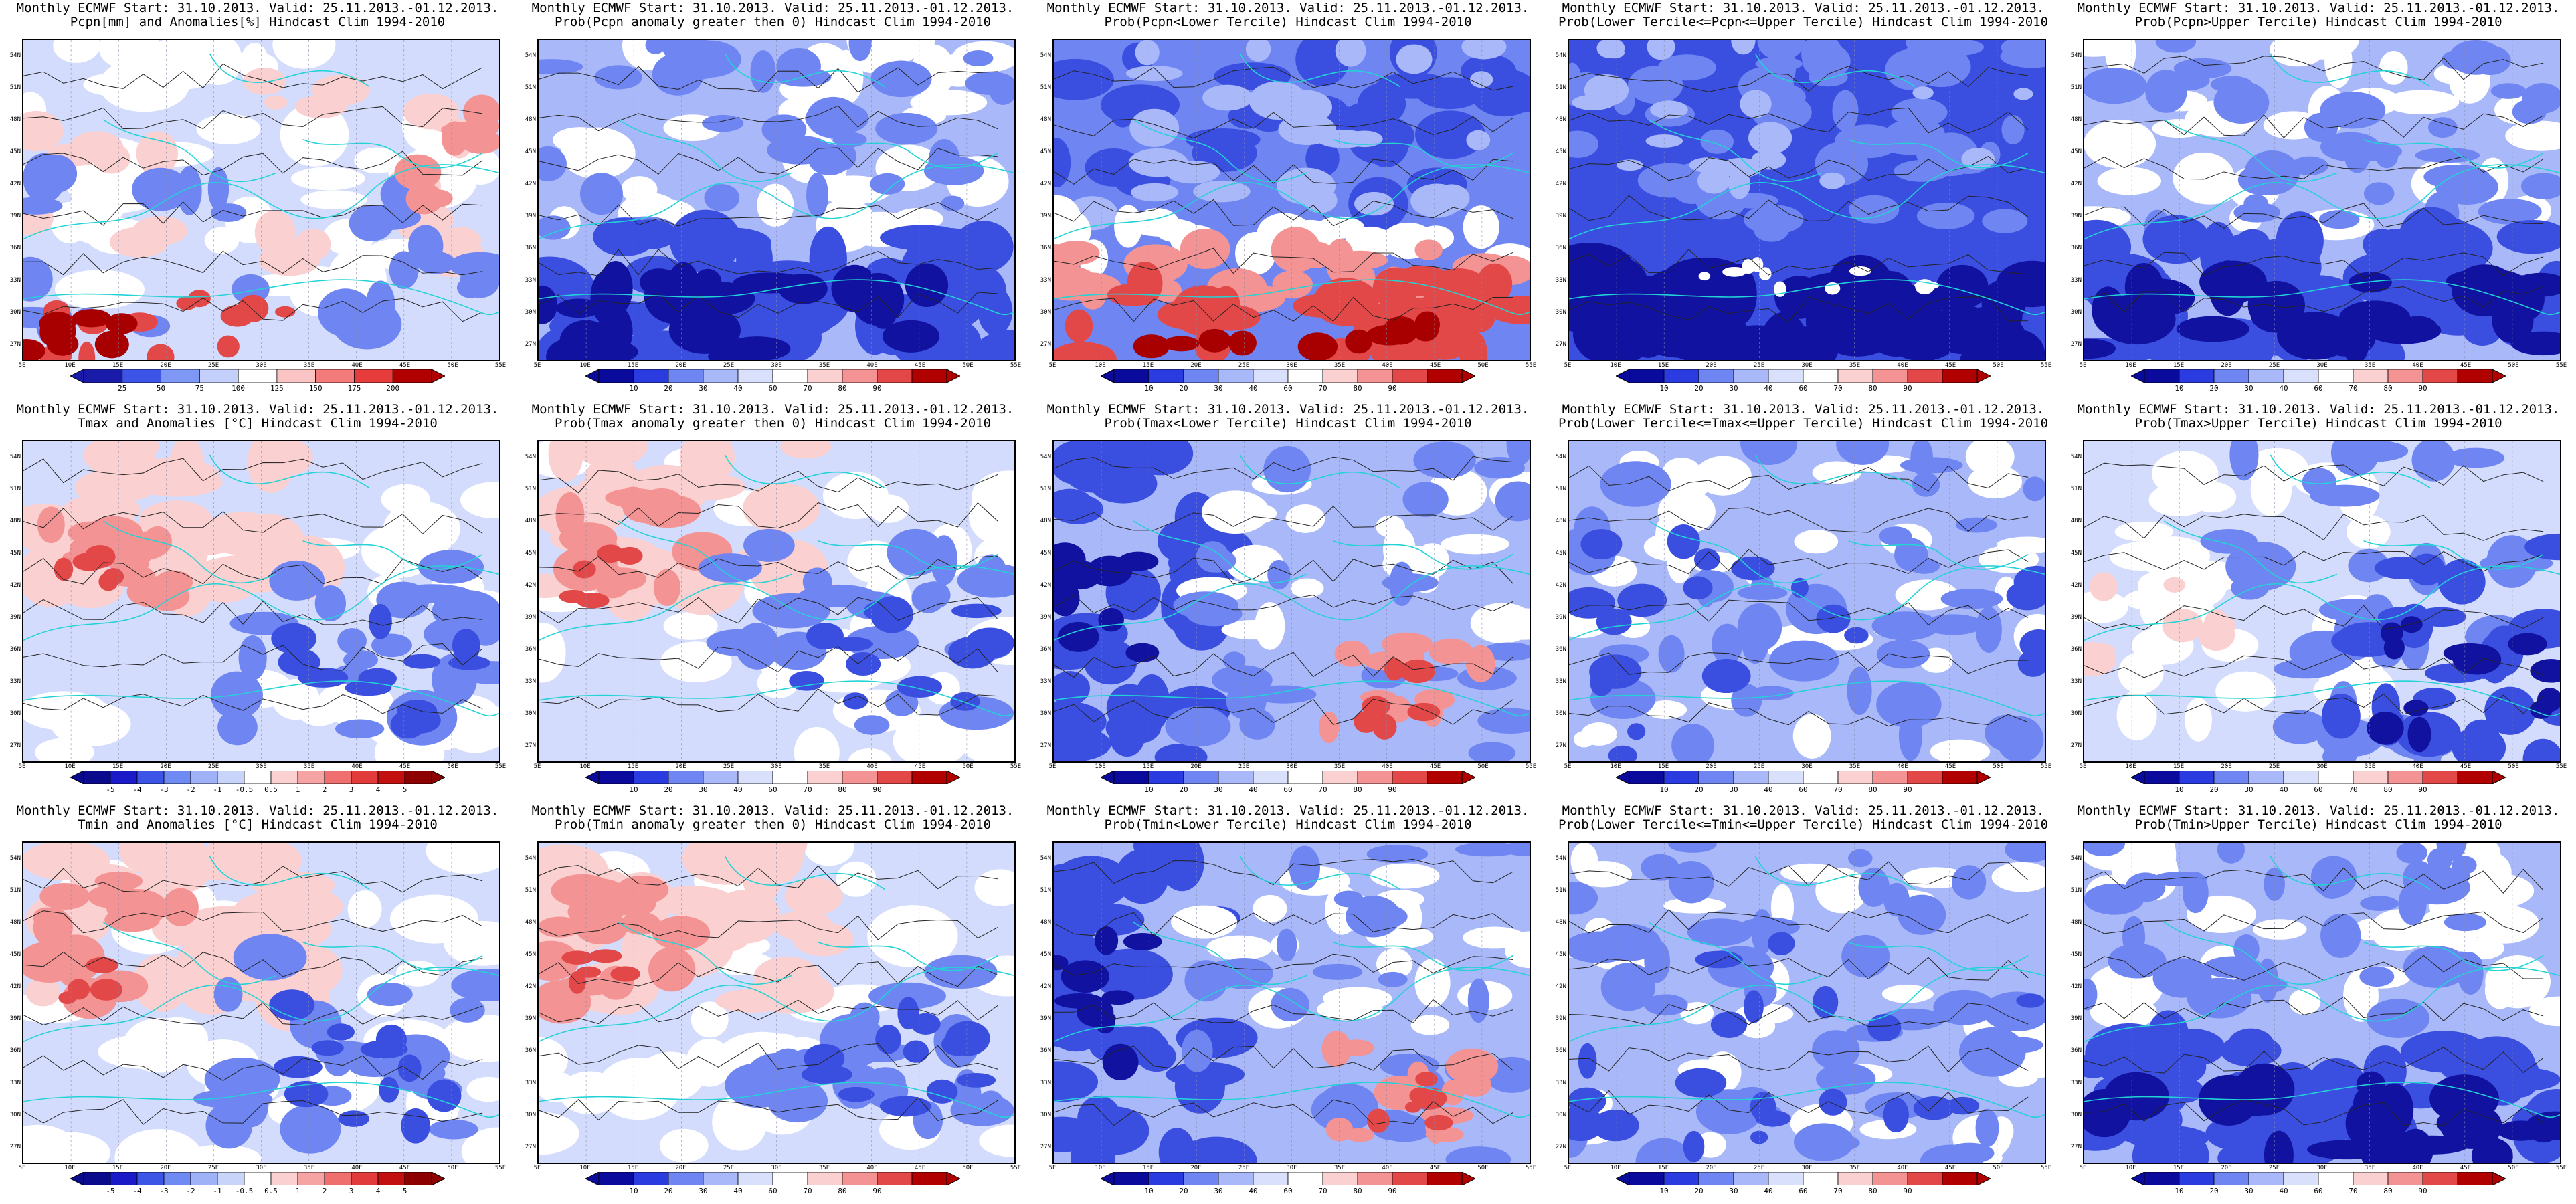 The width and height of the screenshot is (2576, 1204). Describe the element at coordinates (297, 1191) in the screenshot. I see `colorbar-tick-label: 1` at that location.